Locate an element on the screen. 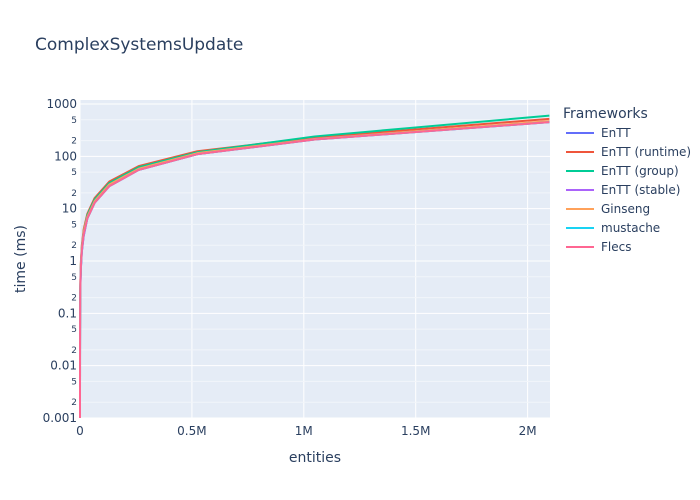  x-tick-label: 1.5M is located at coordinates (415, 431).